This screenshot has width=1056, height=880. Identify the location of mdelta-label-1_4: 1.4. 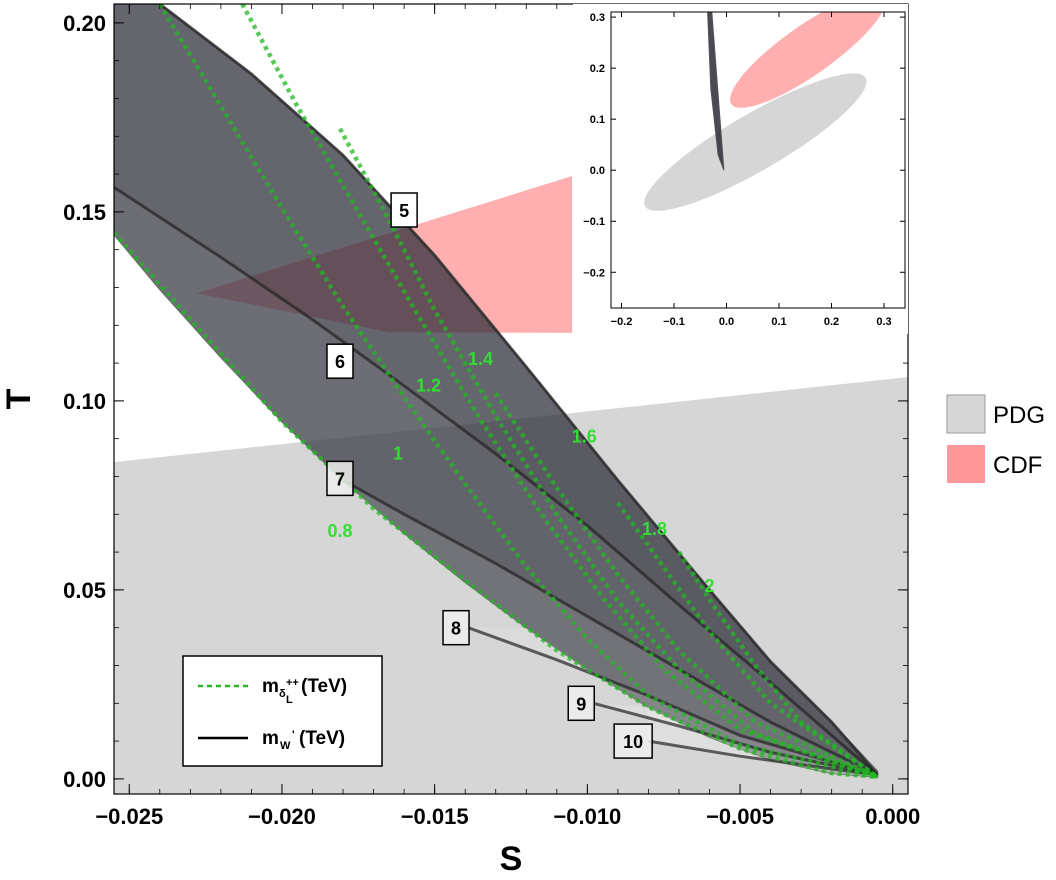
(480, 359).